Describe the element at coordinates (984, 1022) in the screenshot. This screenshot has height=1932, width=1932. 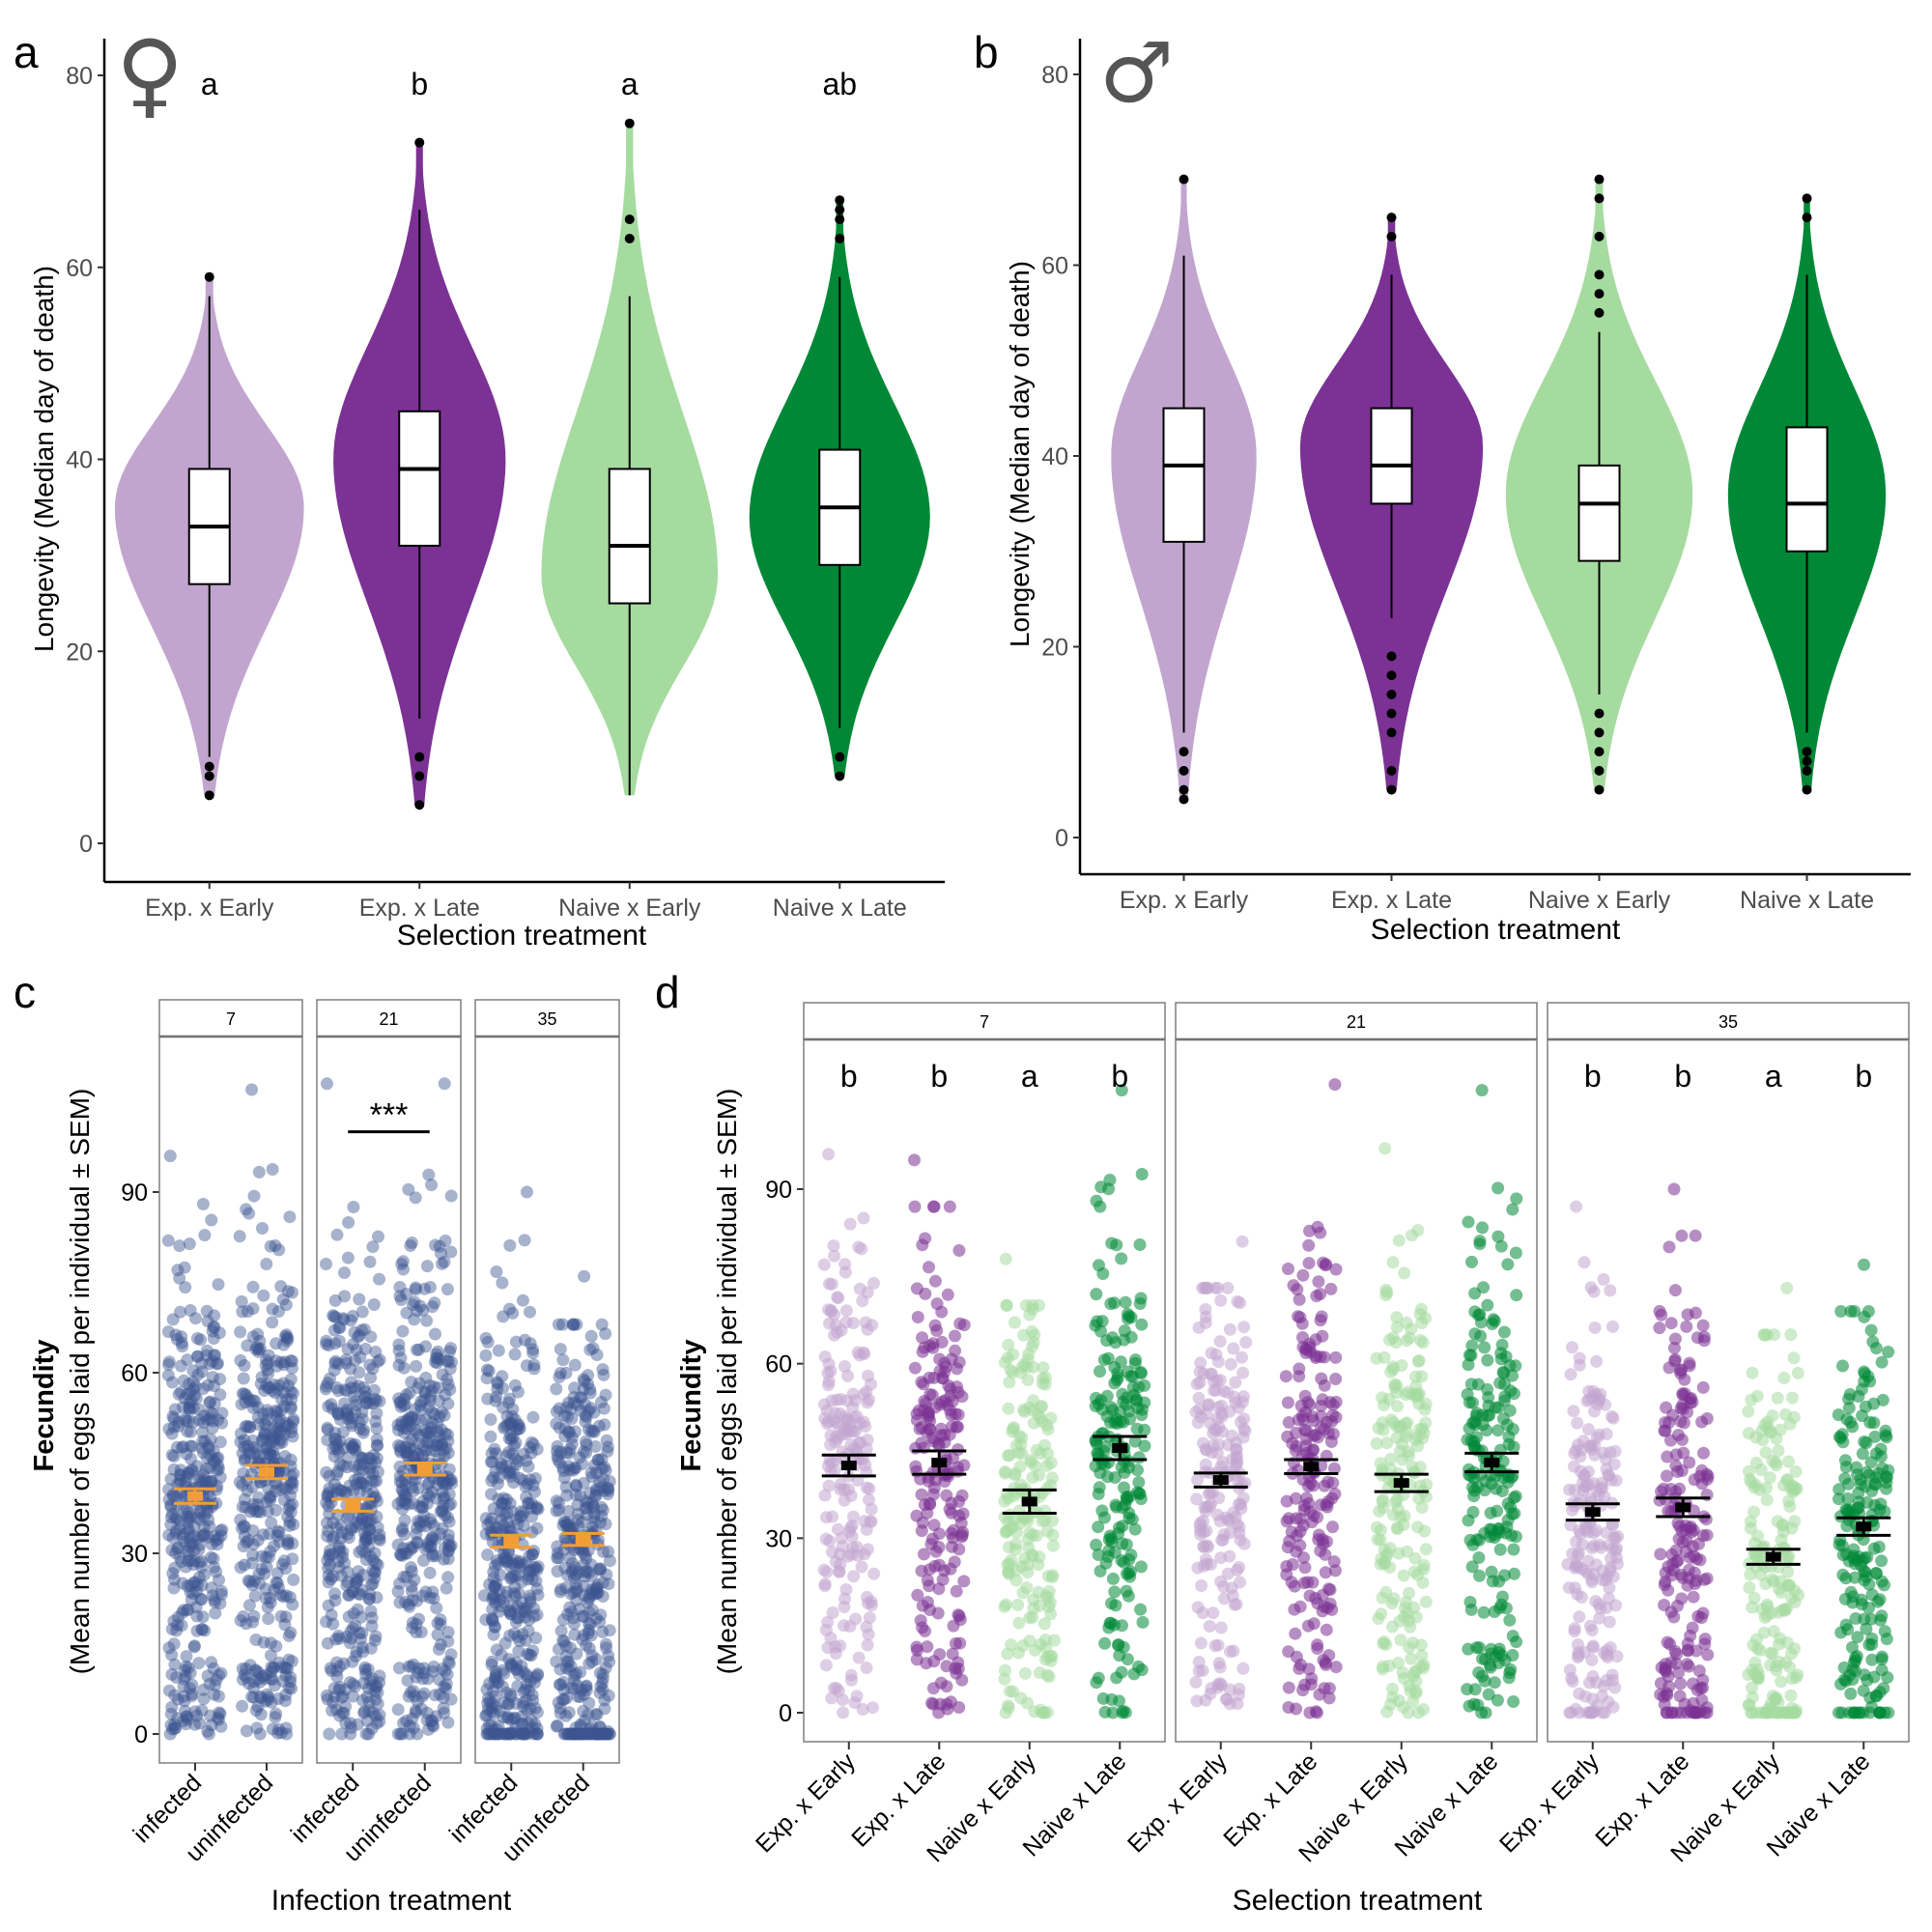
I see `facet-strip-label: 7` at that location.